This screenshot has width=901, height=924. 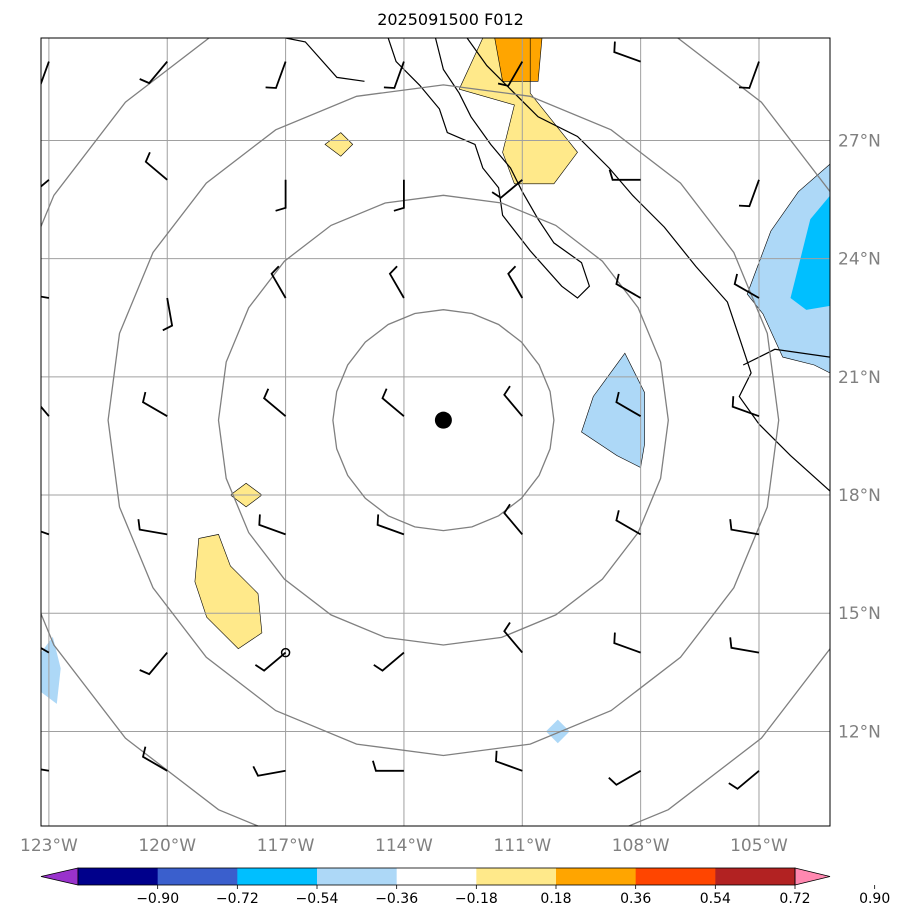 What do you see at coordinates (859, 141) in the screenshot?
I see `y-tick-label: 27°N` at bounding box center [859, 141].